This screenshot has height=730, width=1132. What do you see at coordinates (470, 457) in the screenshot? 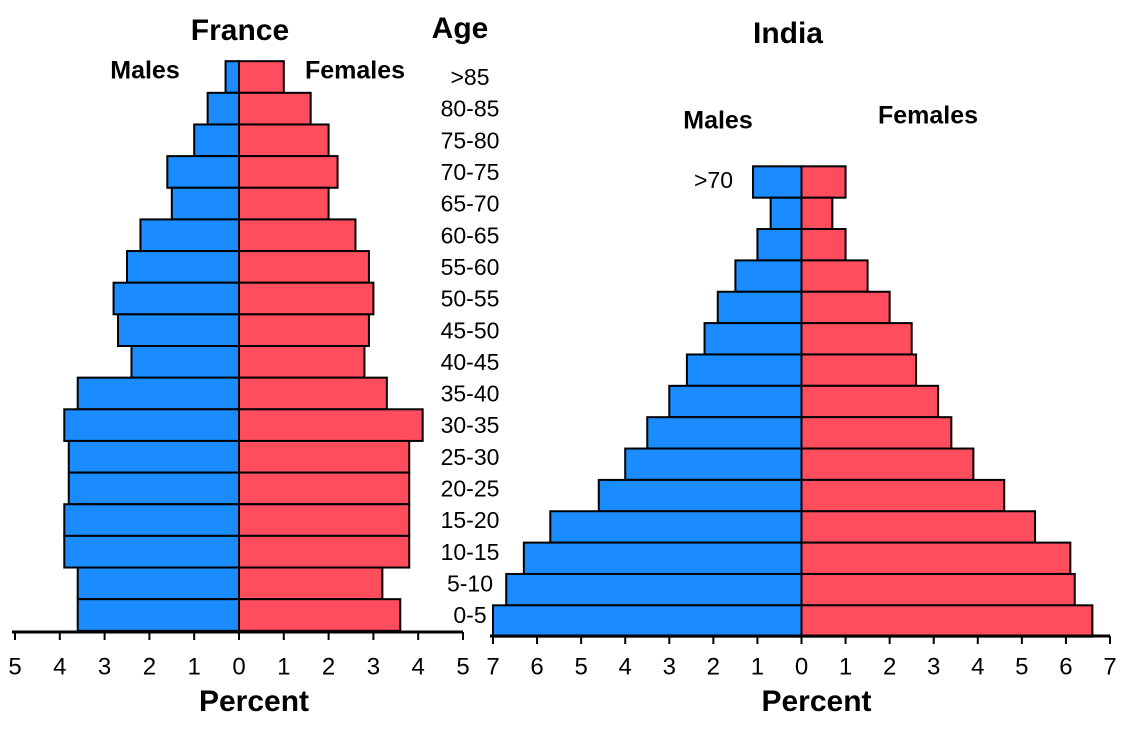
I see `y-tick-label: 25-30` at bounding box center [470, 457].